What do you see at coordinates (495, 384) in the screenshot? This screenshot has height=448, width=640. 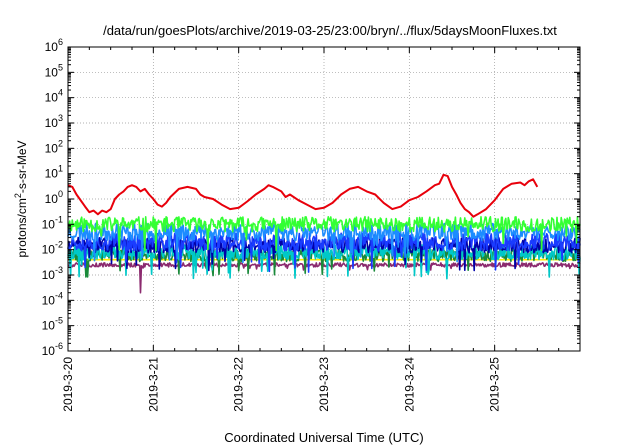 I see `x-tick-label: 2019-3-25` at bounding box center [495, 384].